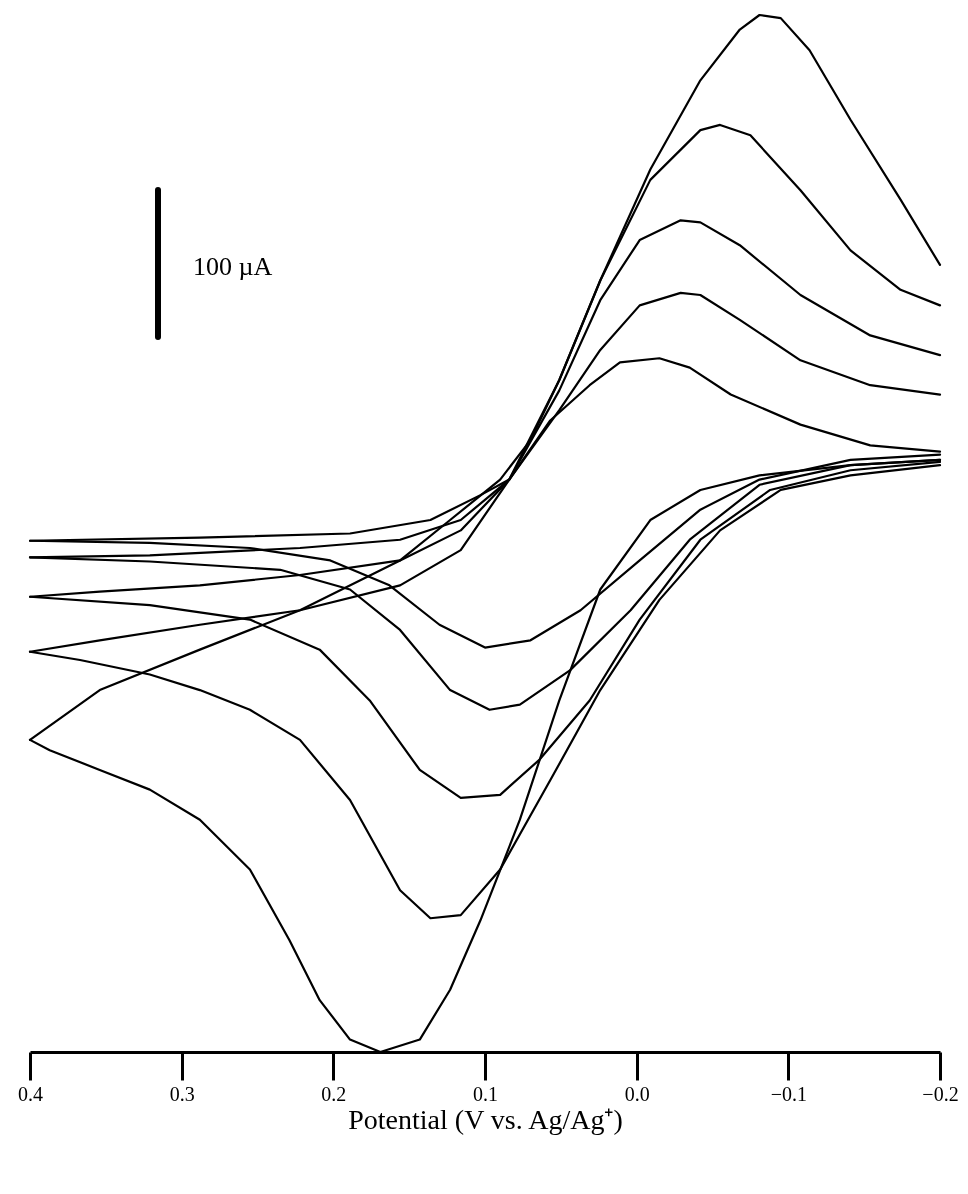 This screenshot has width=968, height=1194. Describe the element at coordinates (30, 1093) in the screenshot. I see `x-tick-label: 0.4` at that location.